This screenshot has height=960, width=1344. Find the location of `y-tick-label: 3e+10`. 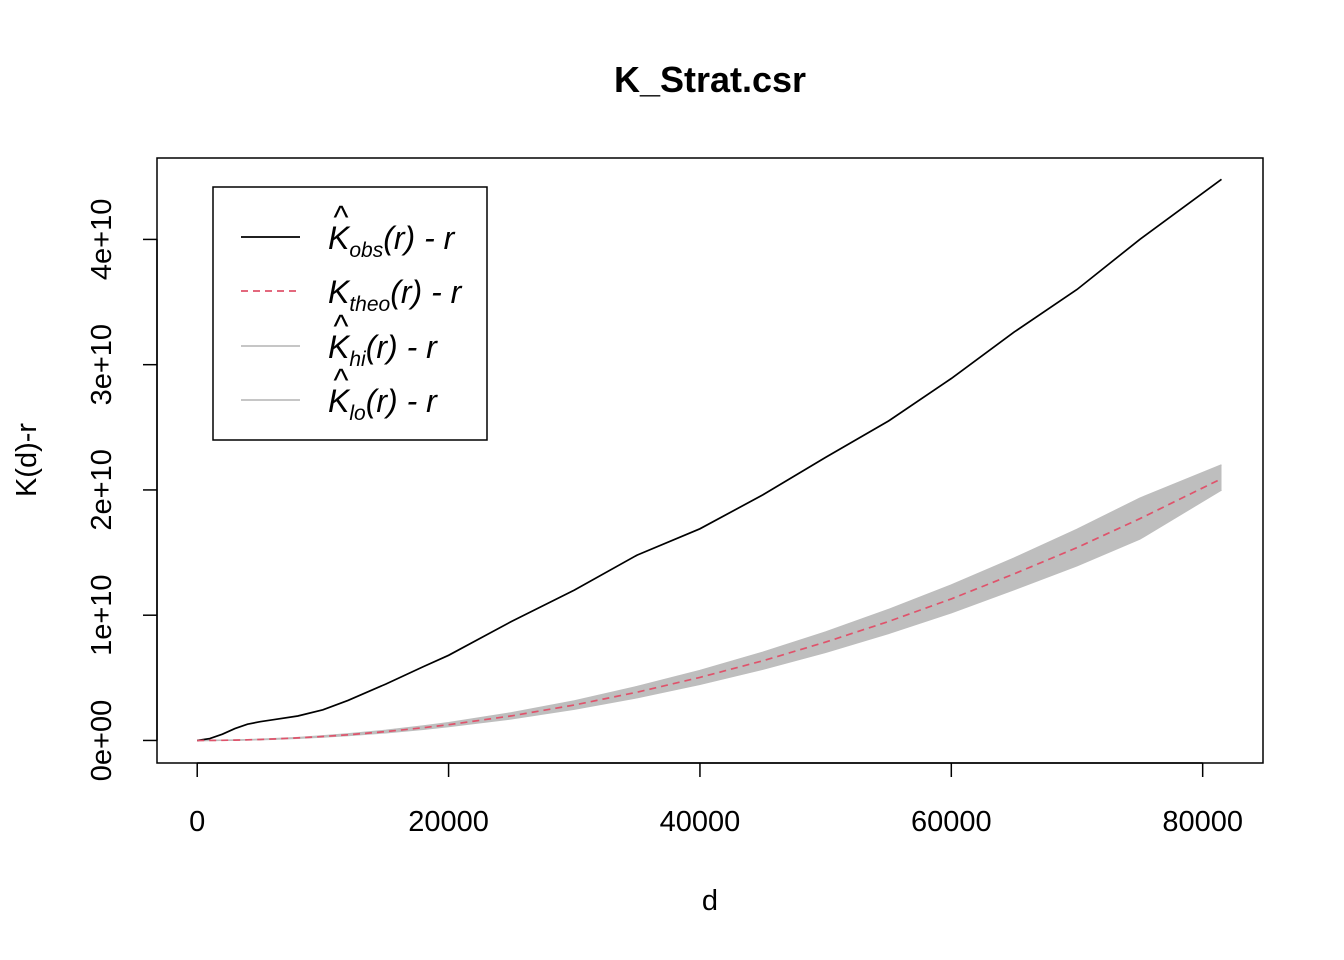

y-tick-label: 3e+10 is located at coordinates (102, 364).